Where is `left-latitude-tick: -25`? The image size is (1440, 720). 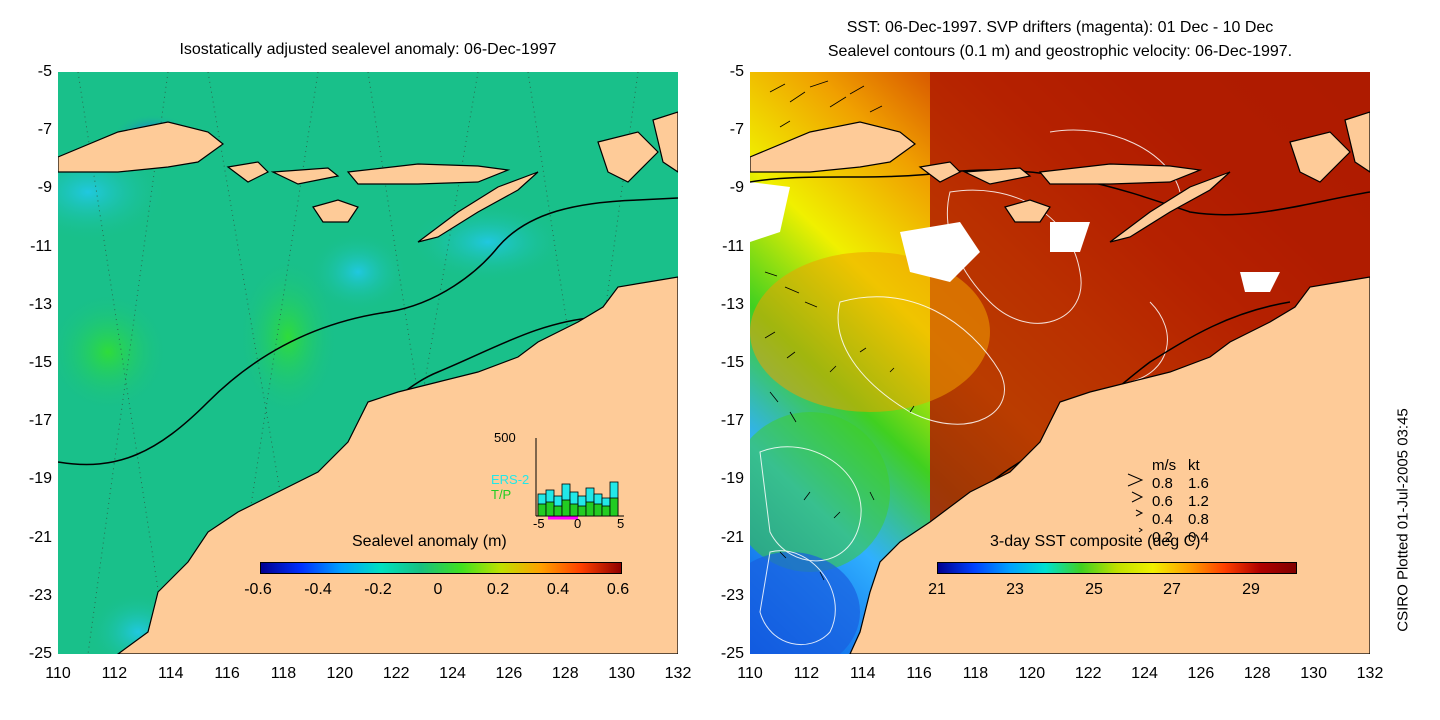 left-latitude-tick: -25 is located at coordinates (40, 653).